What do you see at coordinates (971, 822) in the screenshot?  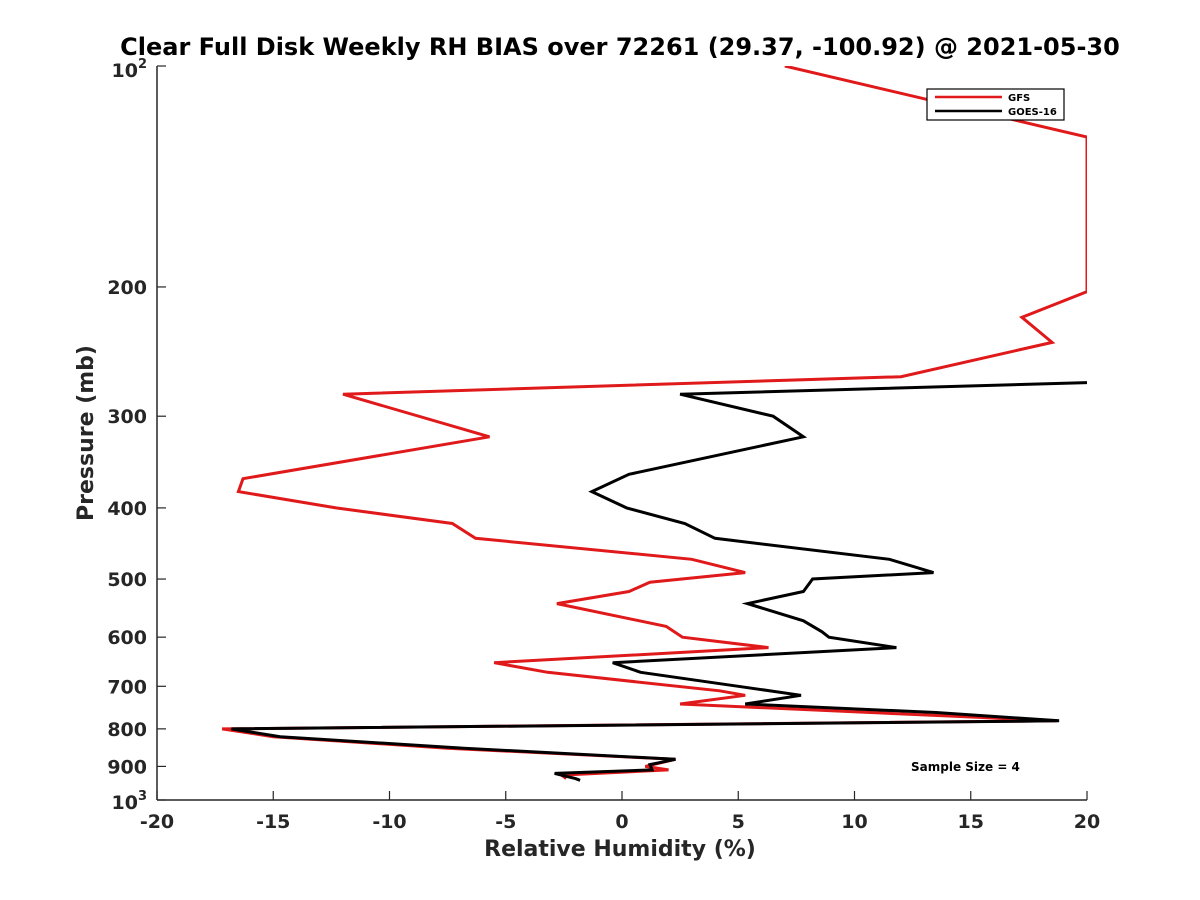 I see `x-tick-label: 15` at bounding box center [971, 822].